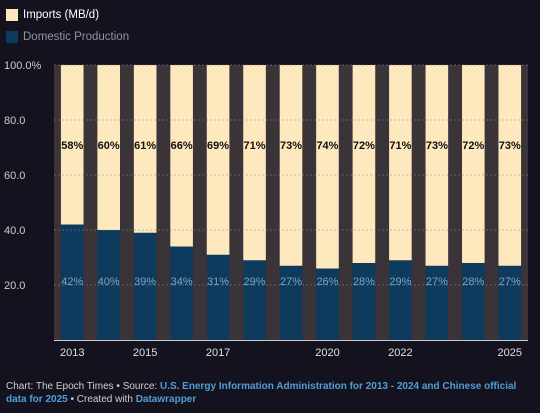 This screenshot has width=540, height=413. What do you see at coordinates (400, 353) in the screenshot?
I see `x-tick-label-2022: 2022` at bounding box center [400, 353].